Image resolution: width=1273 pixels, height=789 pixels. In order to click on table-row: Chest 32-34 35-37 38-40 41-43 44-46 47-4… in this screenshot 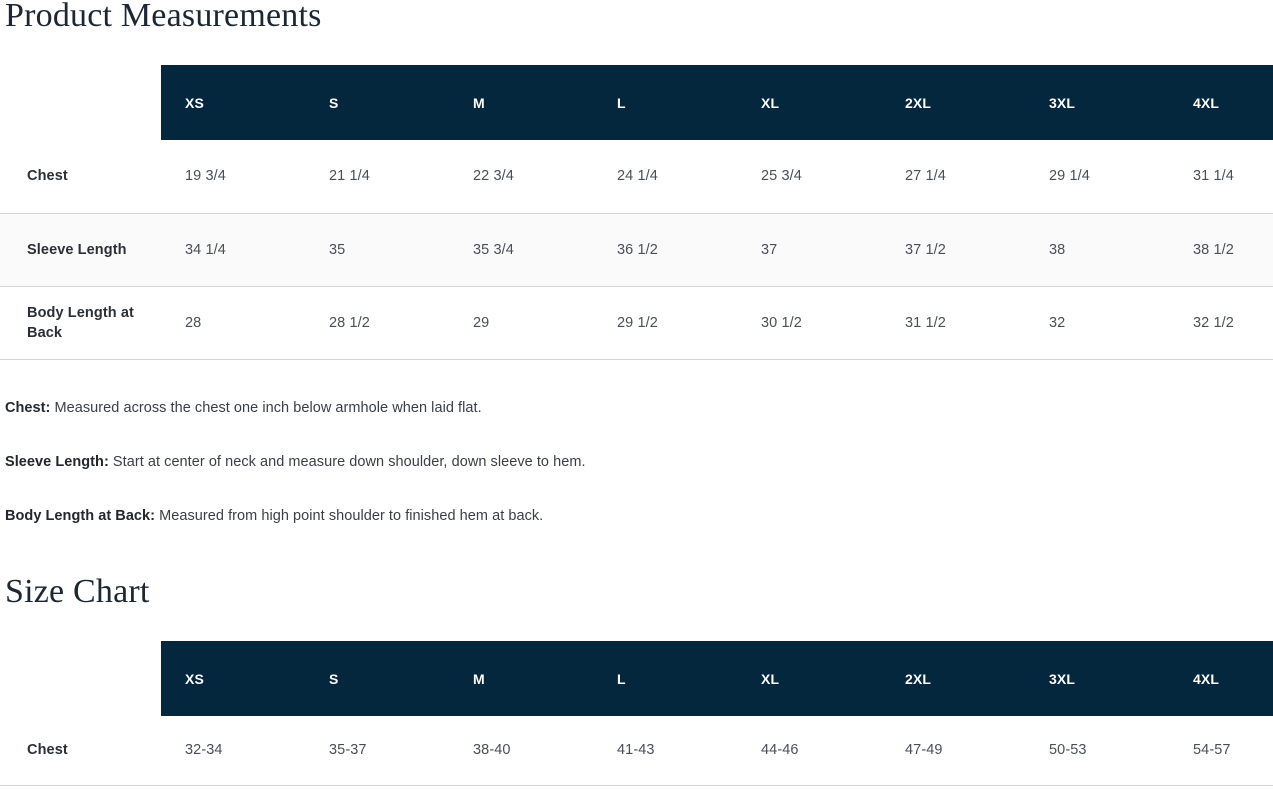, I will do `click(636, 751)`.